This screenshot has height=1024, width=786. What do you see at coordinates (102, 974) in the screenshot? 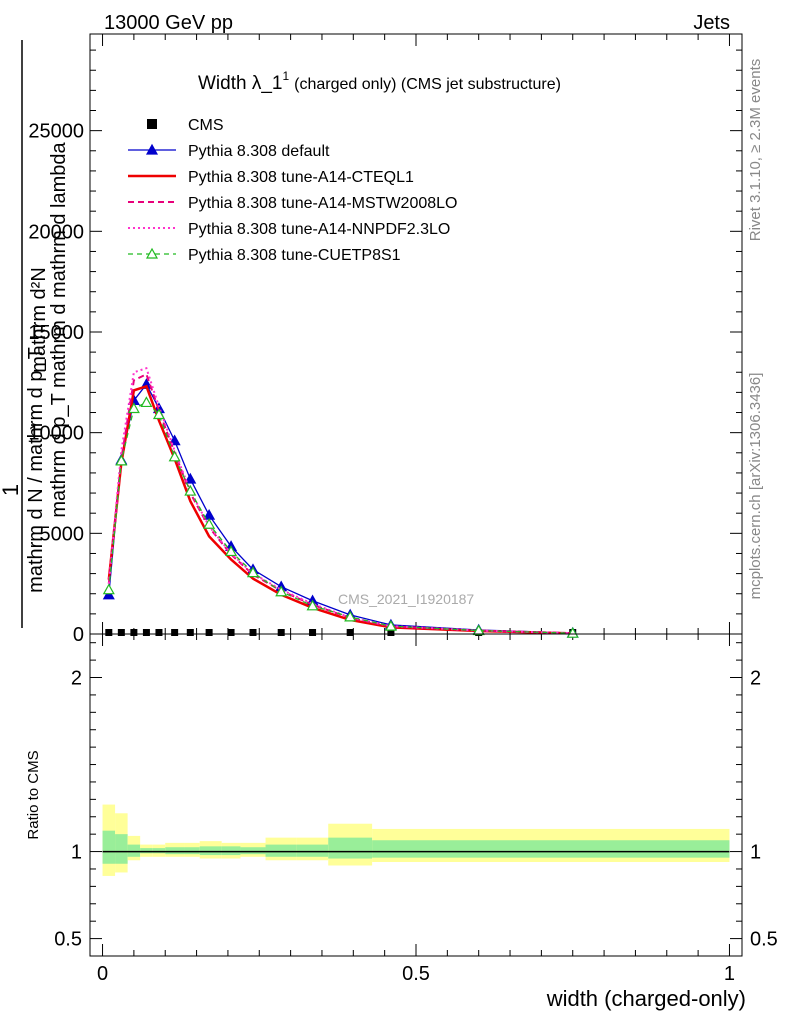
I see `x-tick-label: 0` at bounding box center [102, 974].